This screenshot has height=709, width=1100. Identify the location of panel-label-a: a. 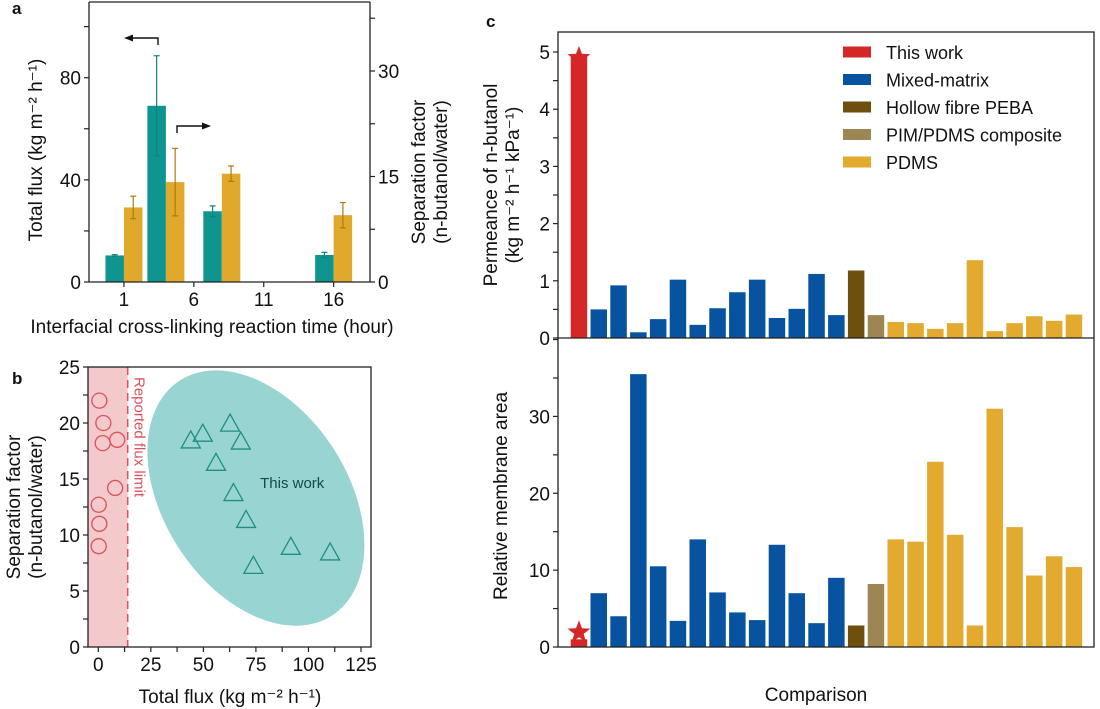
(17, 9).